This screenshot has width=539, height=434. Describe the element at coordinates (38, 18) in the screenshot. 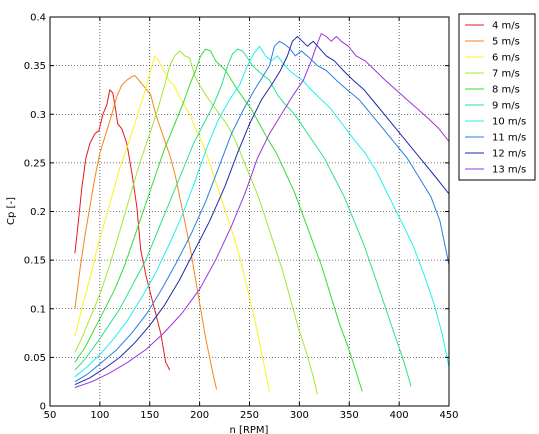

I see `y-tick-label: 0.4` at that location.